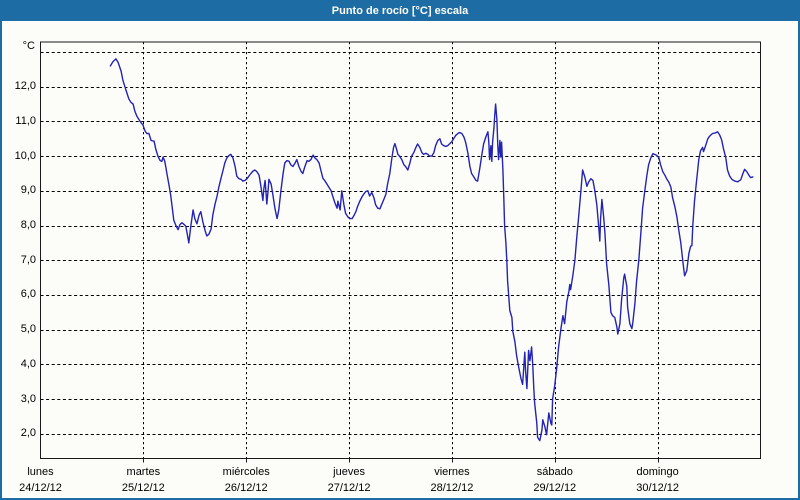 The height and width of the screenshot is (500, 800). I want to click on x-axis-day-label: jueves, so click(349, 472).